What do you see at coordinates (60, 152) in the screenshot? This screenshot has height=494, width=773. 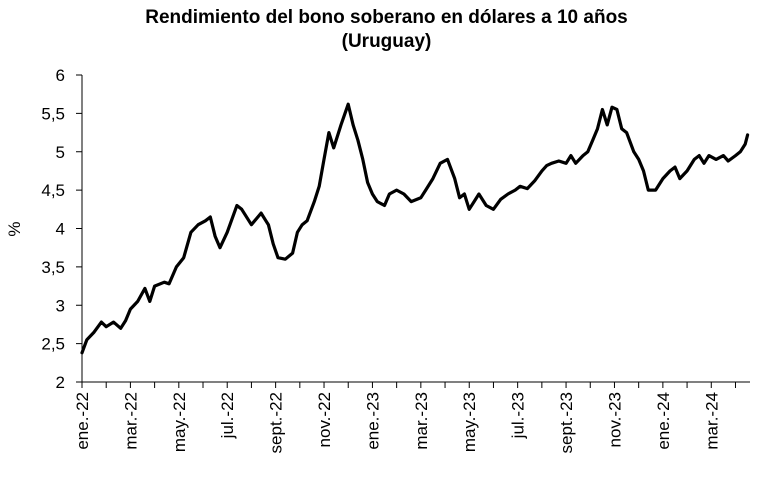 I see `y-tick-label: 5` at bounding box center [60, 152].